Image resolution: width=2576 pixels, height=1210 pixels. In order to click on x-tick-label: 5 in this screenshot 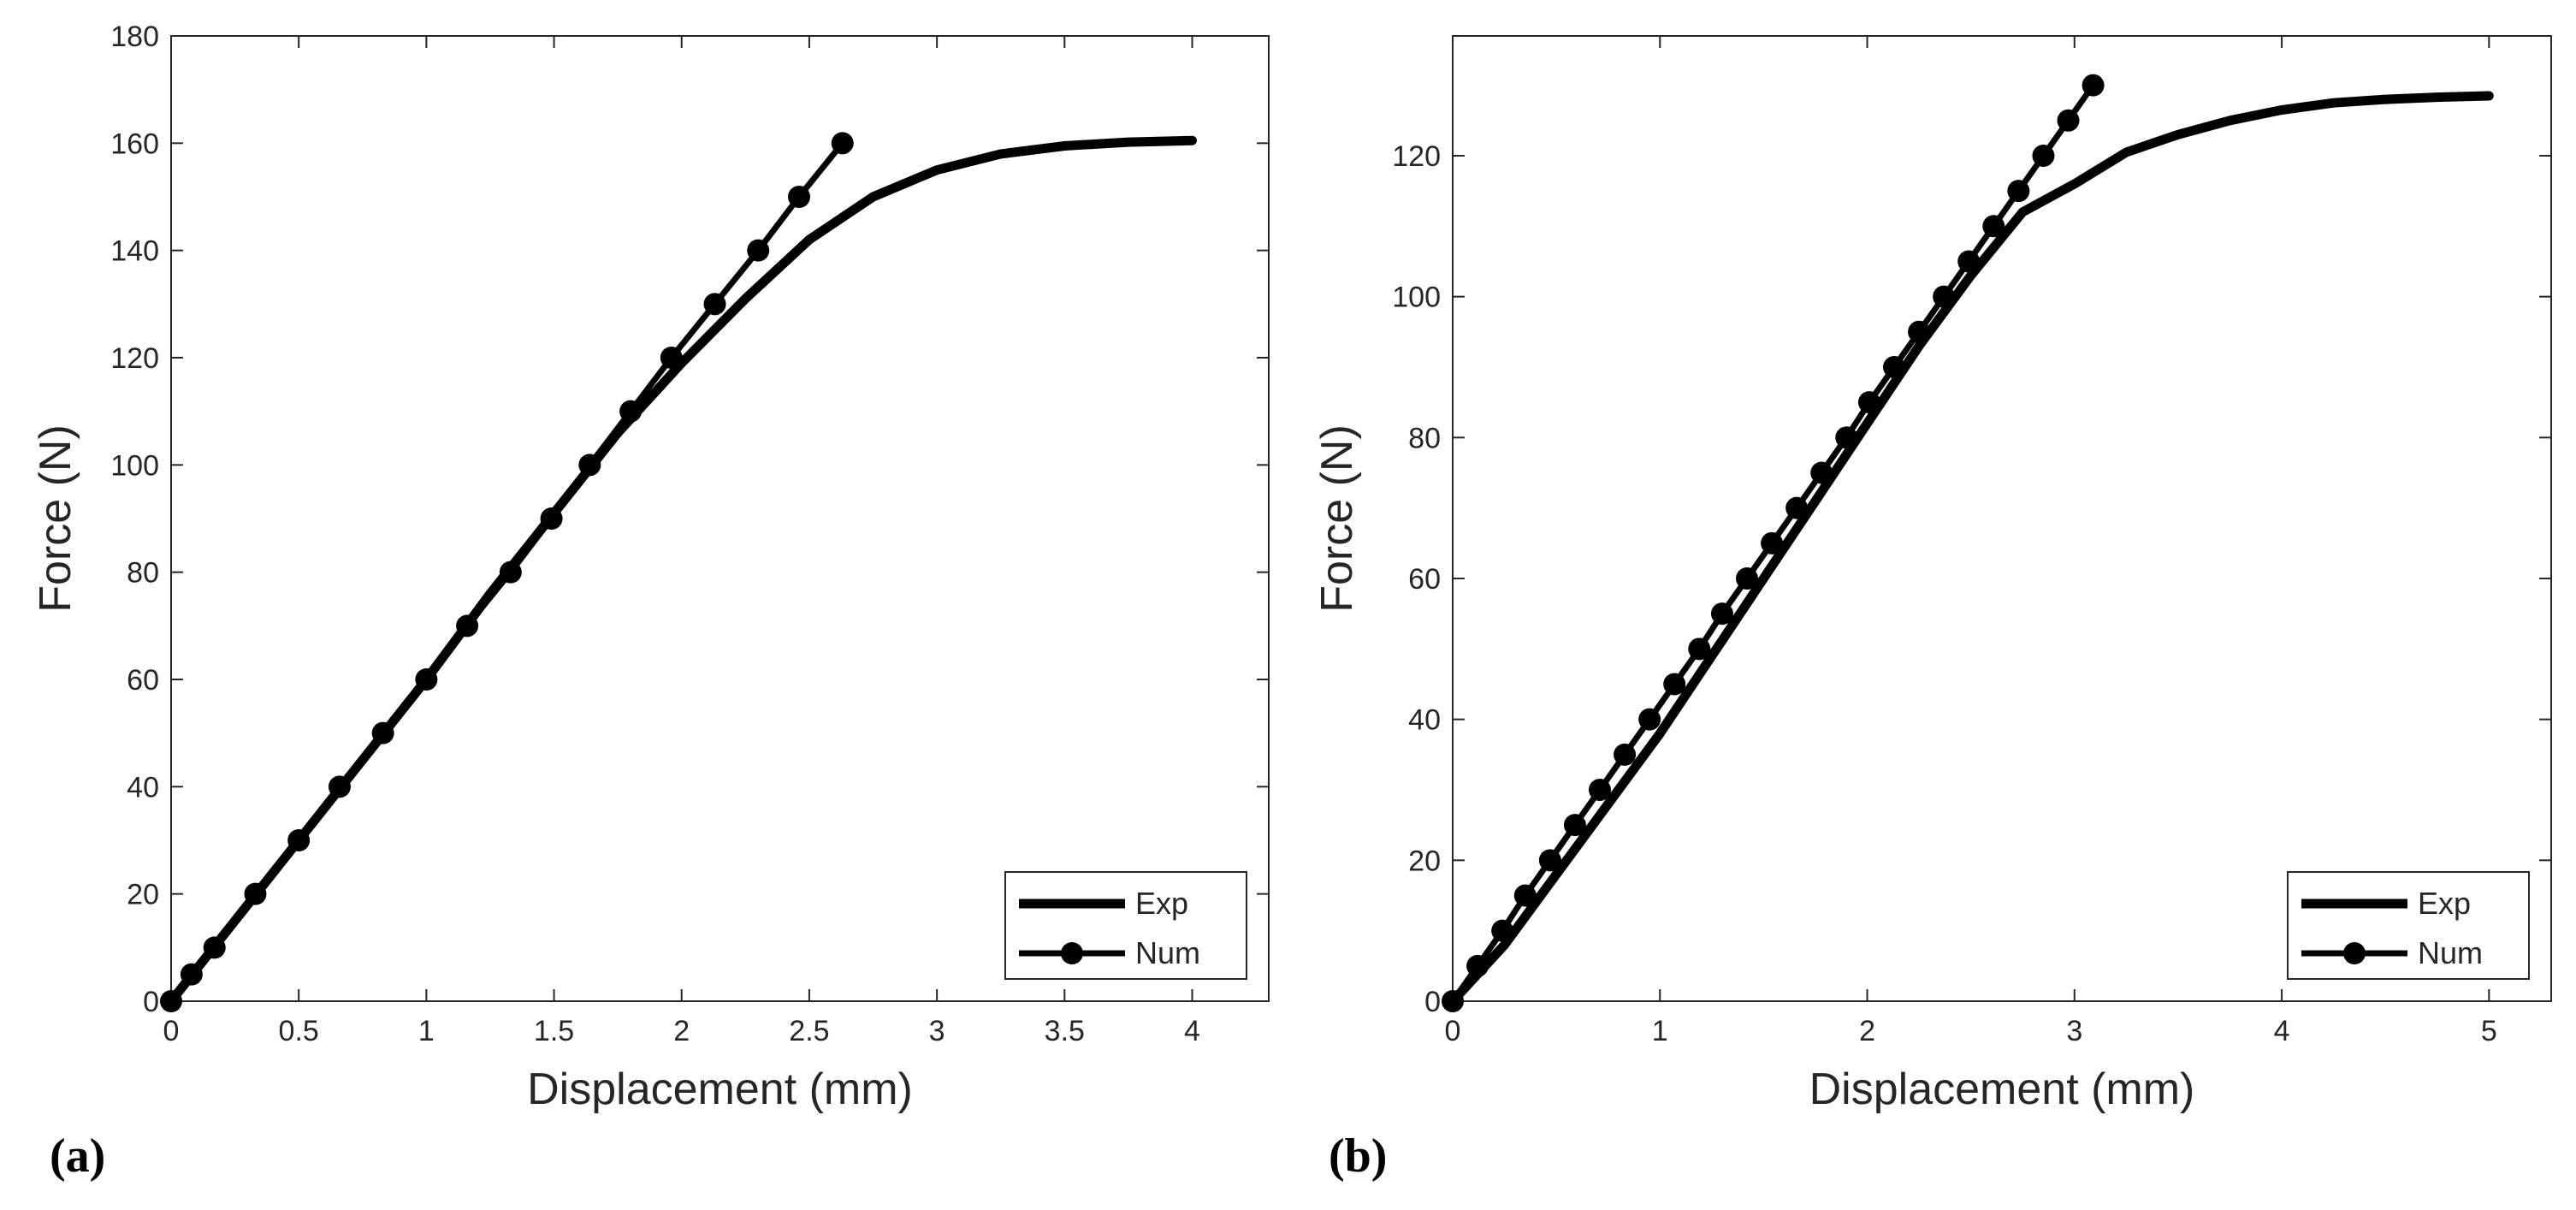, I will do `click(2489, 1031)`.